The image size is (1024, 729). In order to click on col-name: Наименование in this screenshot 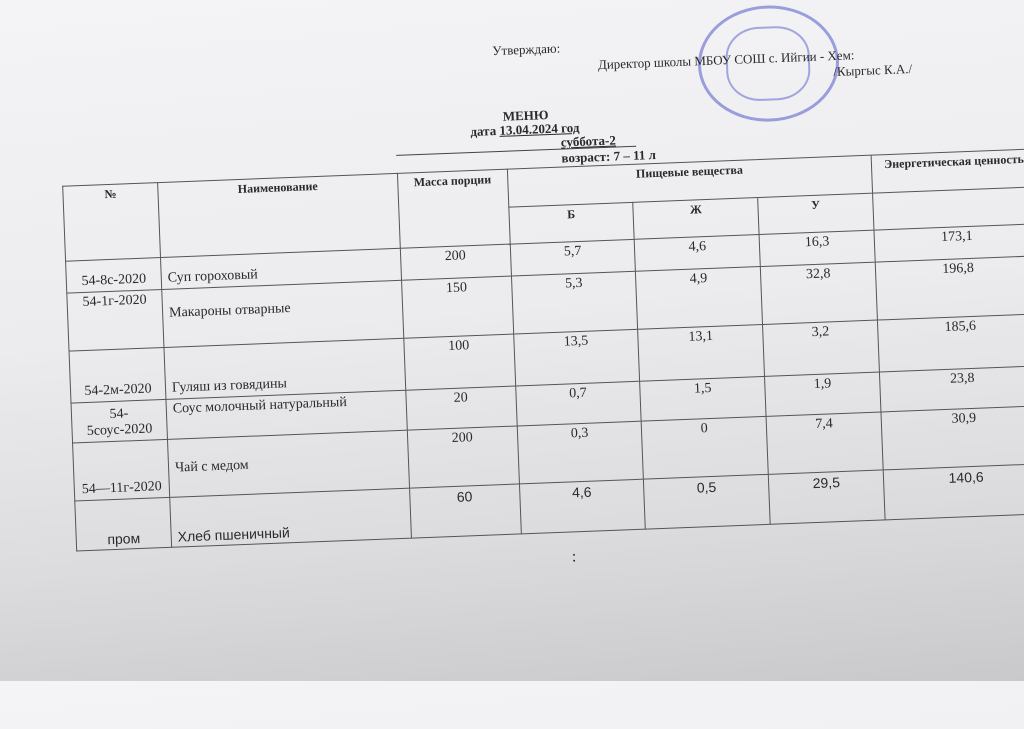, I will do `click(279, 215)`.